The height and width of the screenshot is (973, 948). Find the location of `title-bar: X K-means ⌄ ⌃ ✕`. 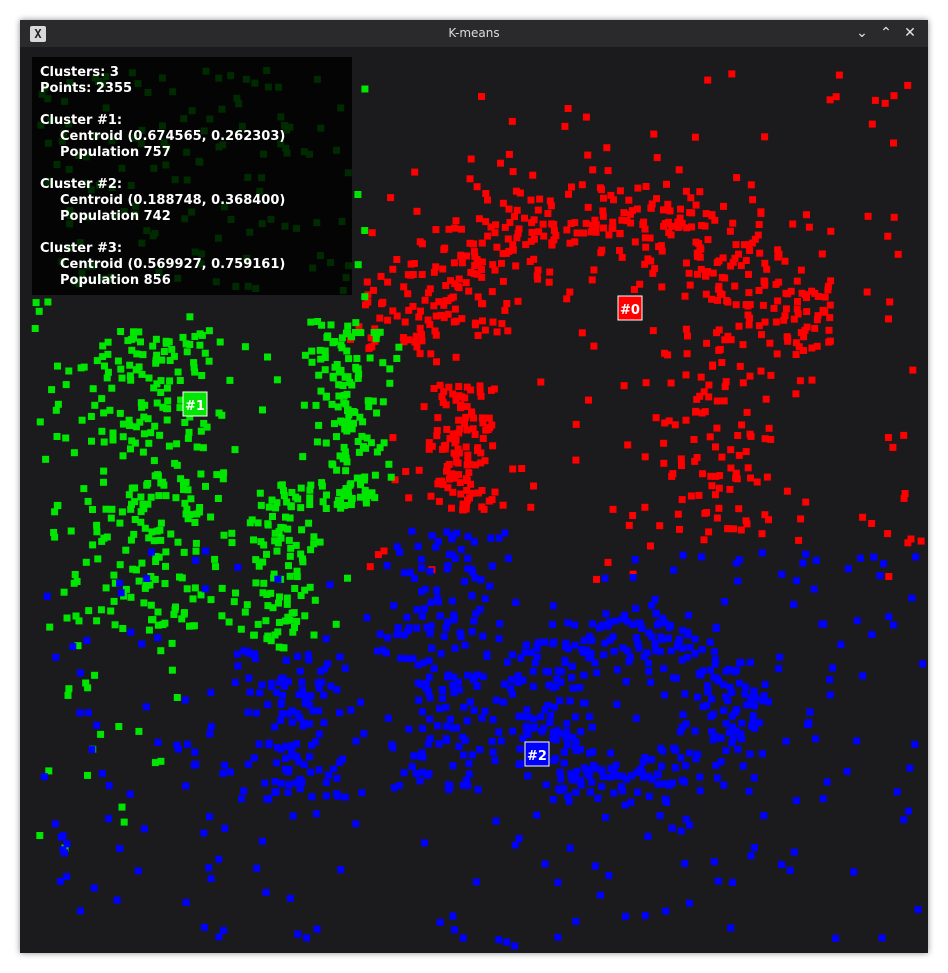

title-bar: X K-means ⌄ ⌃ ✕ is located at coordinates (474, 33).